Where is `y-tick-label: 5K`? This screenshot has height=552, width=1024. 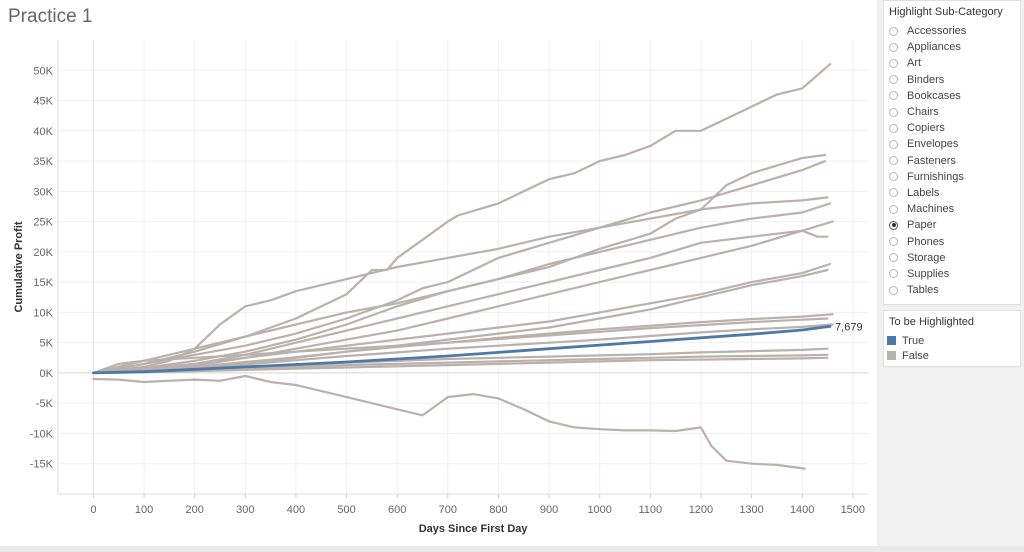 y-tick-label: 5K is located at coordinates (47, 344).